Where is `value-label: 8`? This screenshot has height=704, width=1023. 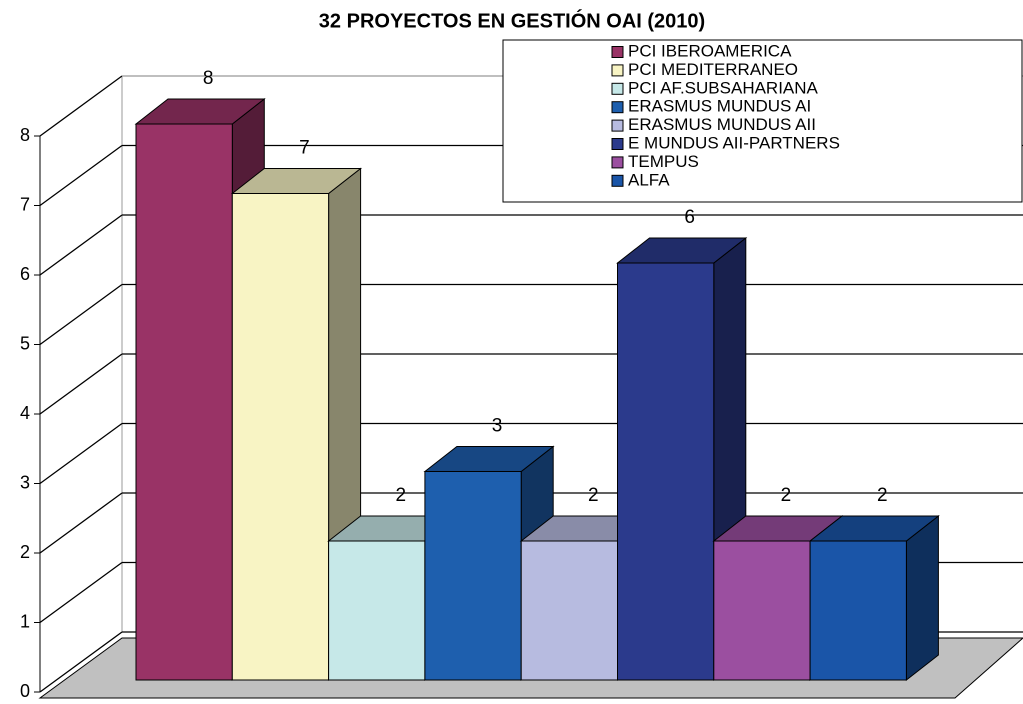
value-label: 8 is located at coordinates (208, 78).